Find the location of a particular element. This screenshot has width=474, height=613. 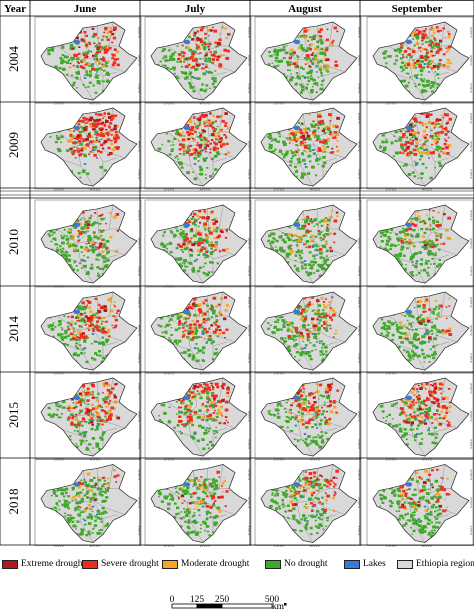

drought-map-2009-august: 35°0'0"E 40°0'0"E 15°0'0"N 10°0'0"N 5°0'0"N is located at coordinates (308, 147).